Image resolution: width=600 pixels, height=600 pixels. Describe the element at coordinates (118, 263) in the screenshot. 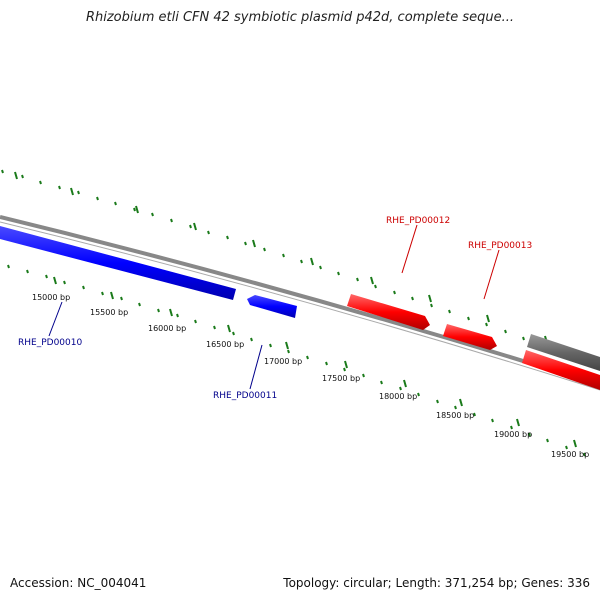

I see `gene-rhe-pd00010-arrow` at that location.